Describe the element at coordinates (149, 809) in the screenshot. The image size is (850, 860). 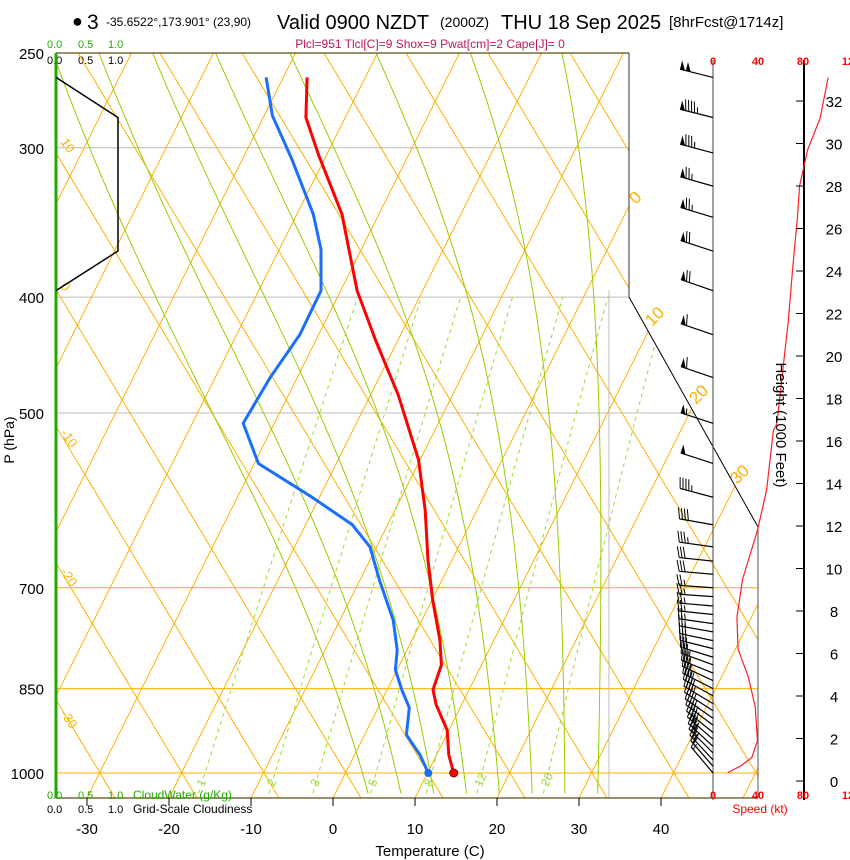
I see `cloudiness-scale-bottom: 0.0 0.5 1.0 Grid-Scale Cloudiness` at that location.